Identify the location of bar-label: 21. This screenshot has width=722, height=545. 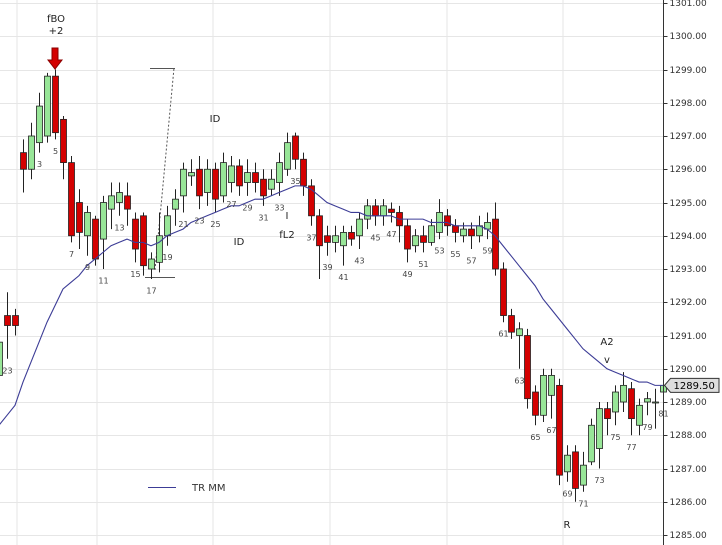
(183, 224).